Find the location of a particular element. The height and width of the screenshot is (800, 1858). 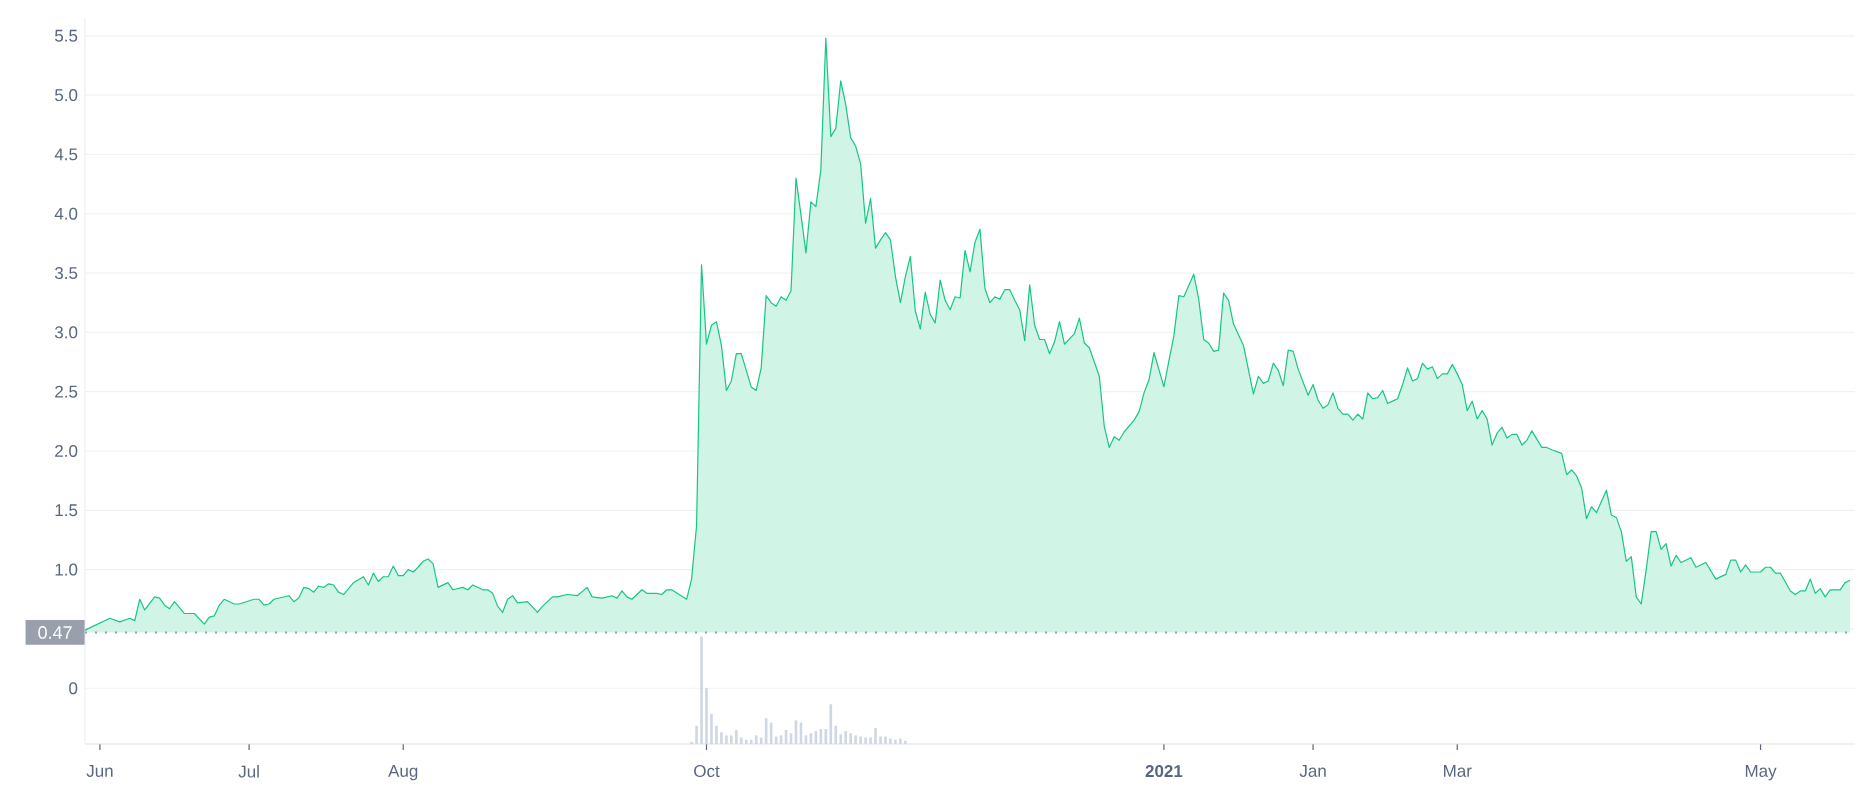

x-tick-label: Aug is located at coordinates (403, 773).